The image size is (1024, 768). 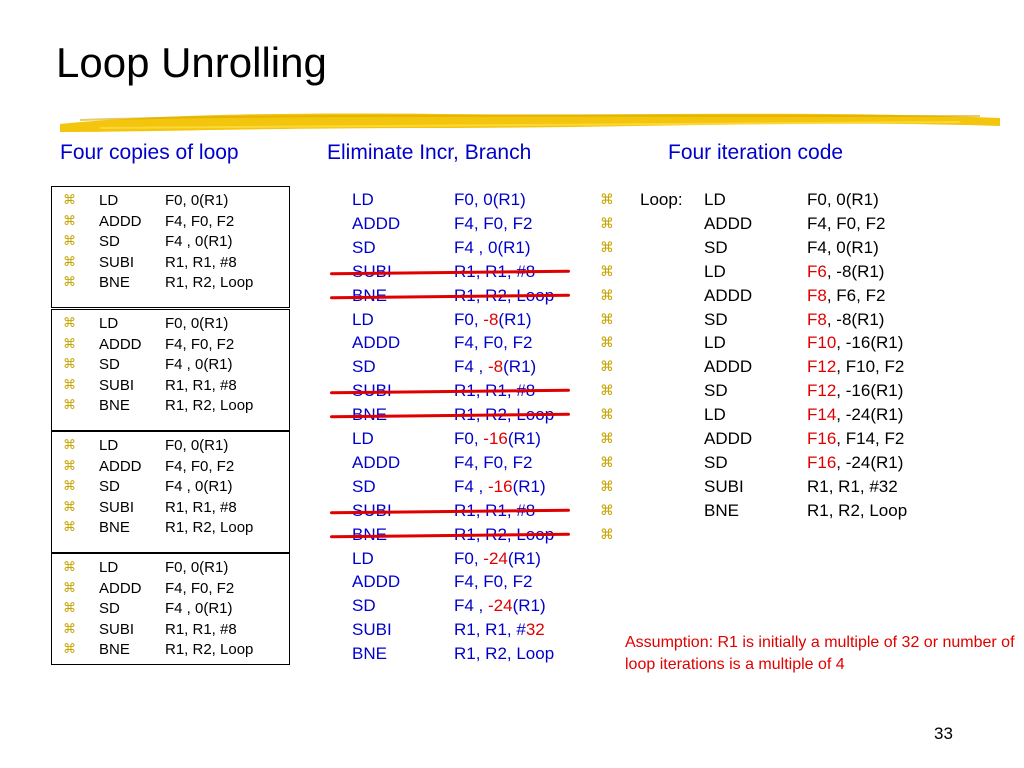 I want to click on instruction-row: LD F0, -8(R1), so click(x=472, y=320).